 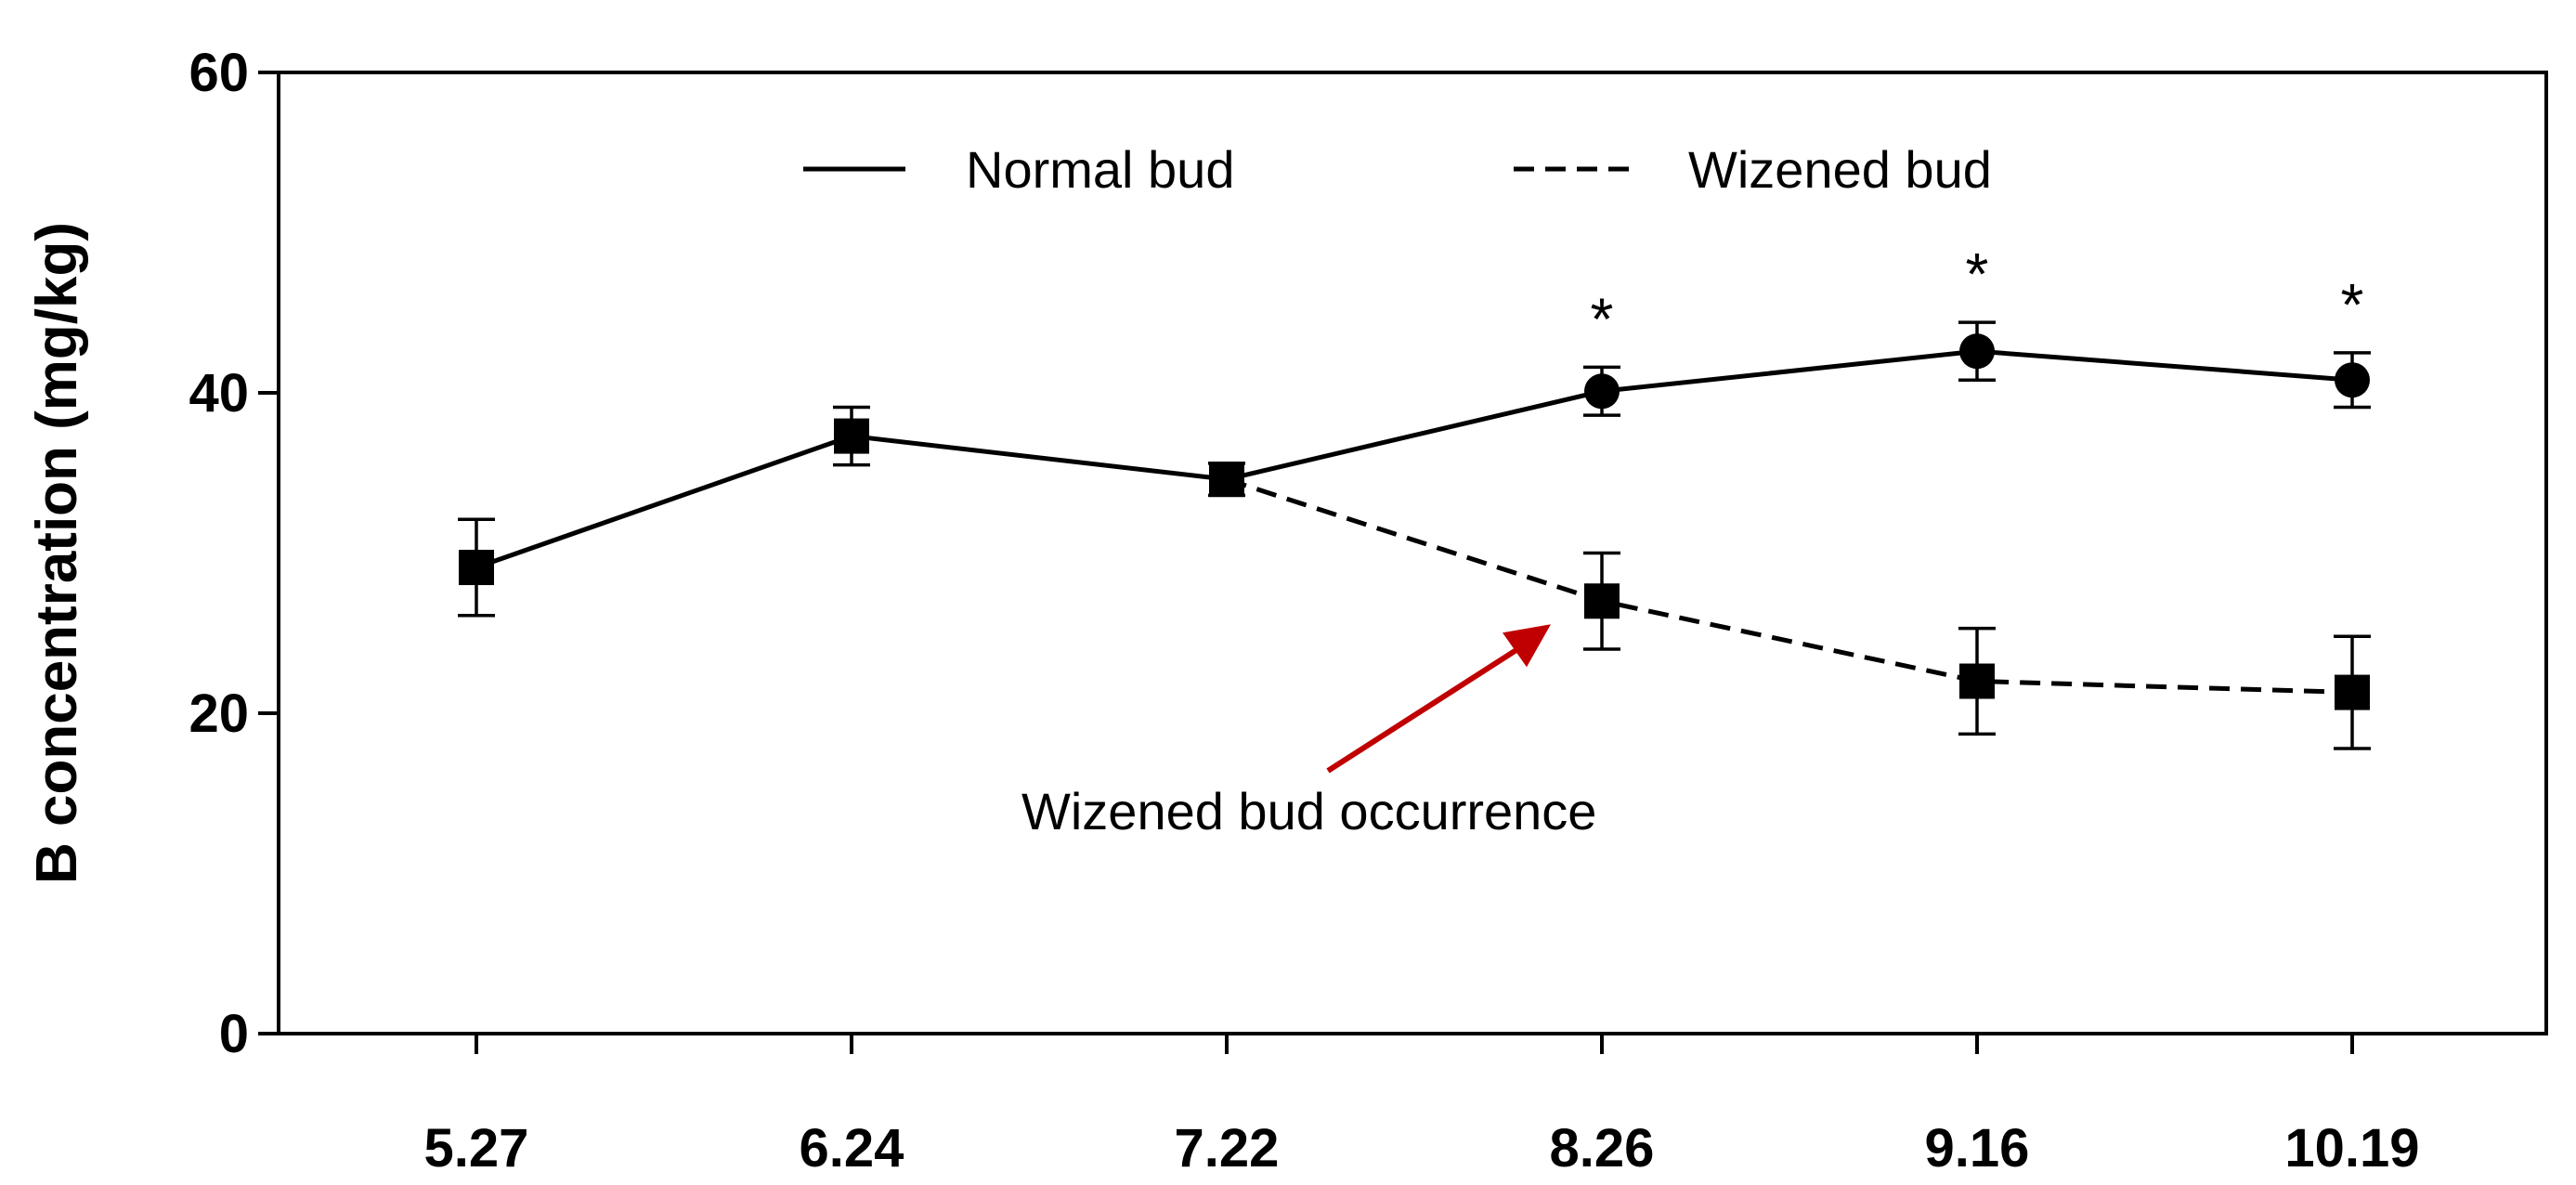 What do you see at coordinates (477, 1148) in the screenshot?
I see `x-tick-label: 5.27` at bounding box center [477, 1148].